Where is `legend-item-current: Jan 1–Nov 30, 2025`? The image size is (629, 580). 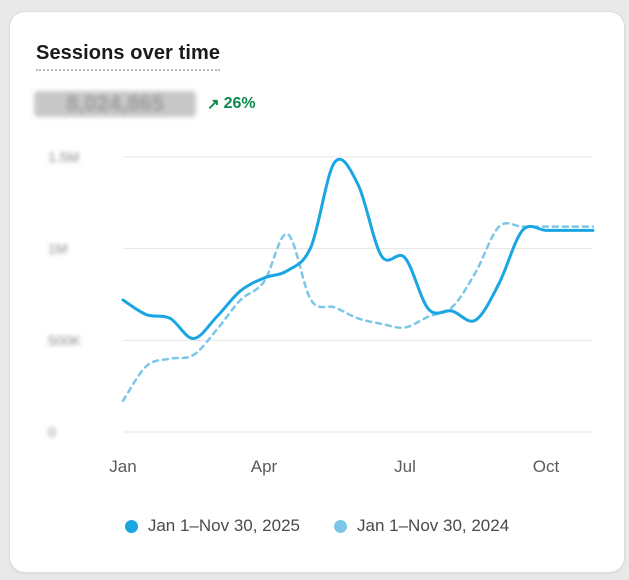 legend-item-current: Jan 1–Nov 30, 2025 is located at coordinates (212, 526).